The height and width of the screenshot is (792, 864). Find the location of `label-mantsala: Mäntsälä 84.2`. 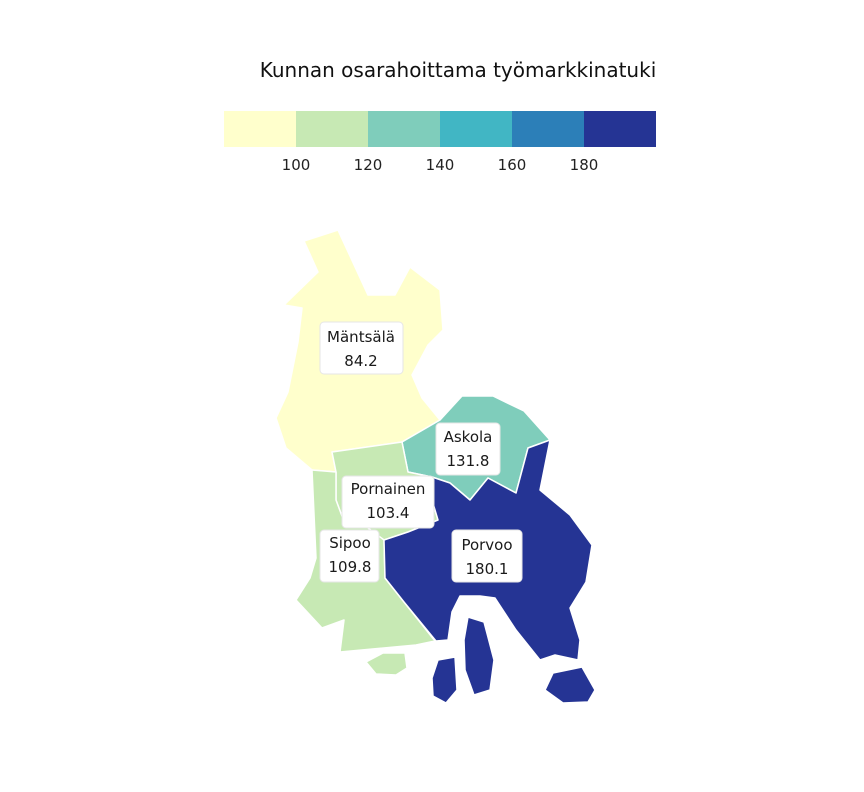

label-mantsala: Mäntsälä 84.2 is located at coordinates (361, 348).